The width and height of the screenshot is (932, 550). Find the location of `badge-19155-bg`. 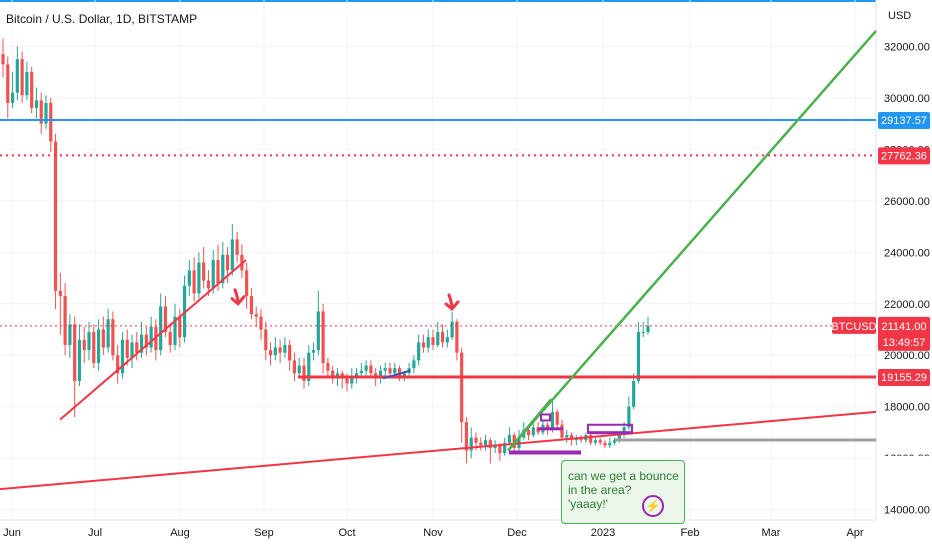

badge-19155-bg is located at coordinates (904, 377).